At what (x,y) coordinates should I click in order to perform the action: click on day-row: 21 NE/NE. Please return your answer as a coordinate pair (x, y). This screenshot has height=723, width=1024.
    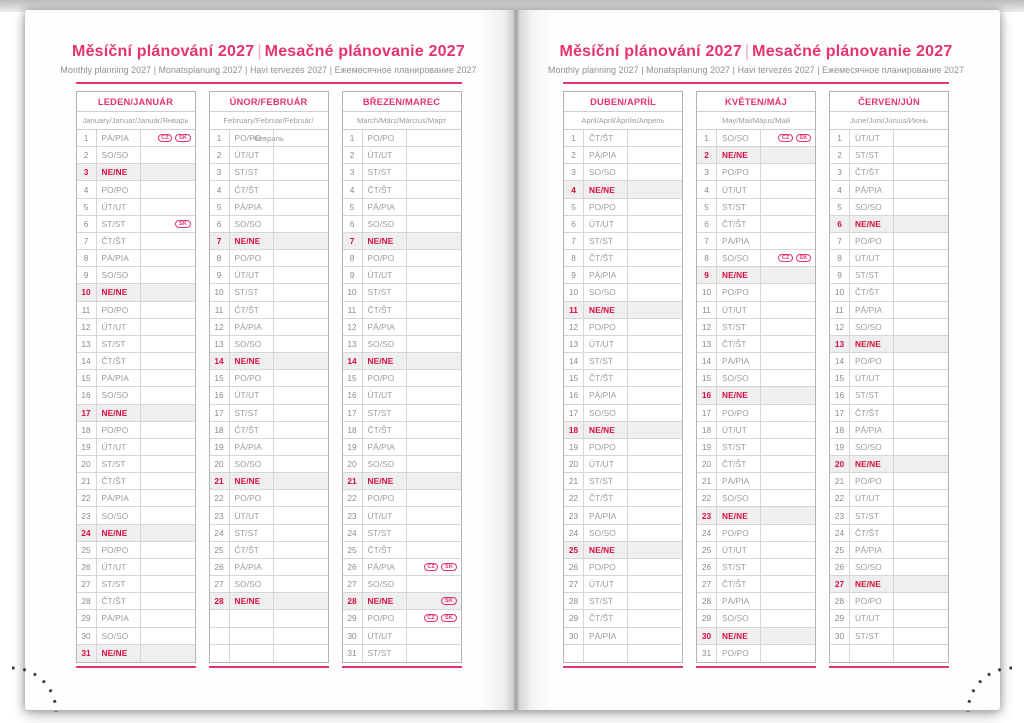
    Looking at the image, I should click on (268, 482).